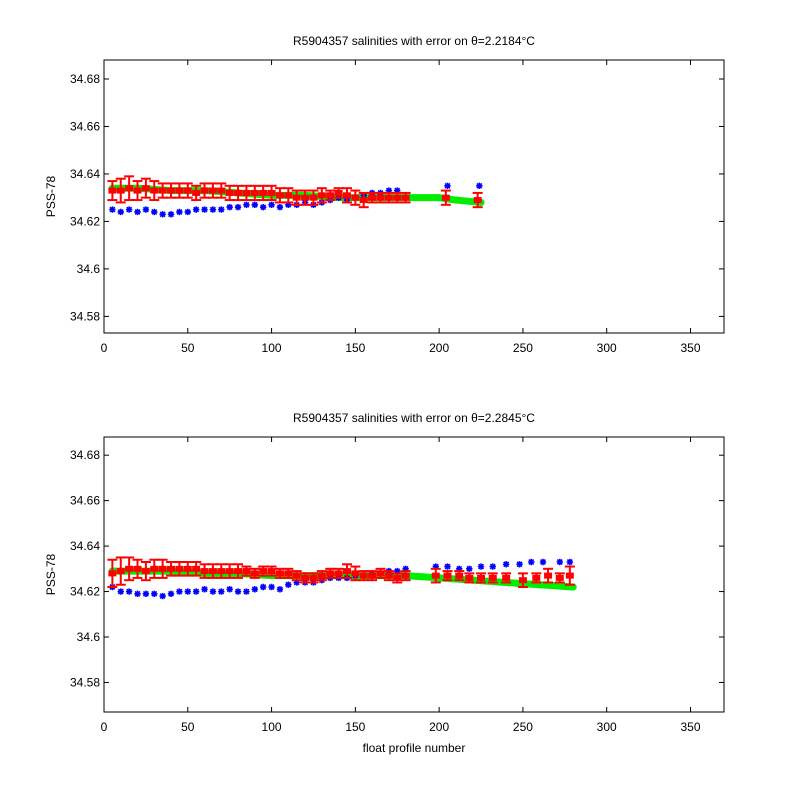  I want to click on x-tick-label: 200, so click(439, 348).